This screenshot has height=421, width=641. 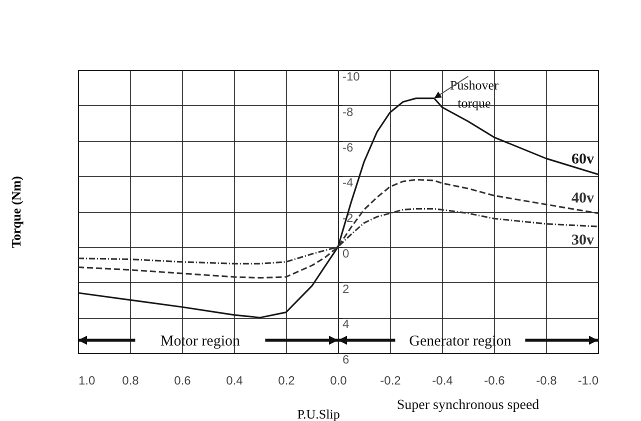 I want to click on x-tick-label: -0.4, so click(x=443, y=381).